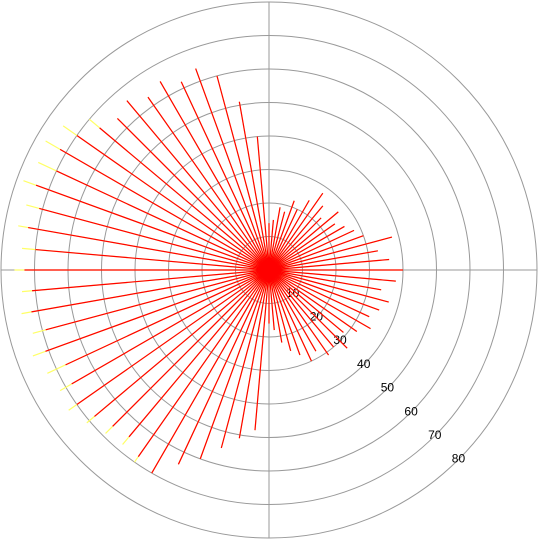 This screenshot has width=538, height=545. What do you see at coordinates (435, 435) in the screenshot?
I see `r-tick-label: 70` at bounding box center [435, 435].